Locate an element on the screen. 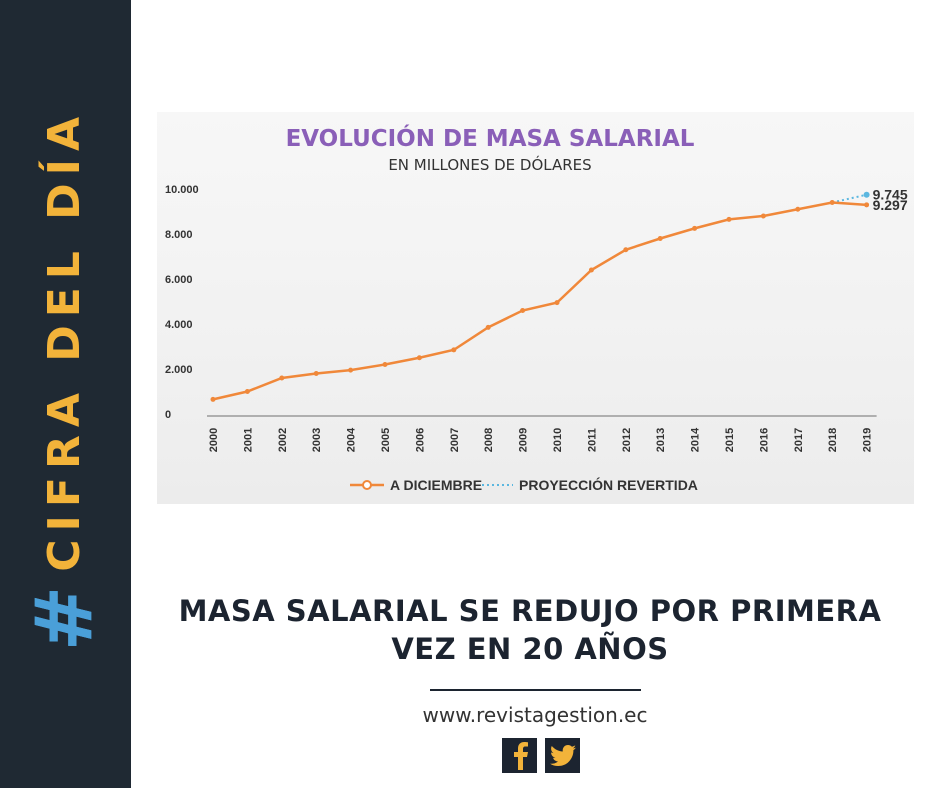  x-tick-label: 2009 is located at coordinates (524, 440).